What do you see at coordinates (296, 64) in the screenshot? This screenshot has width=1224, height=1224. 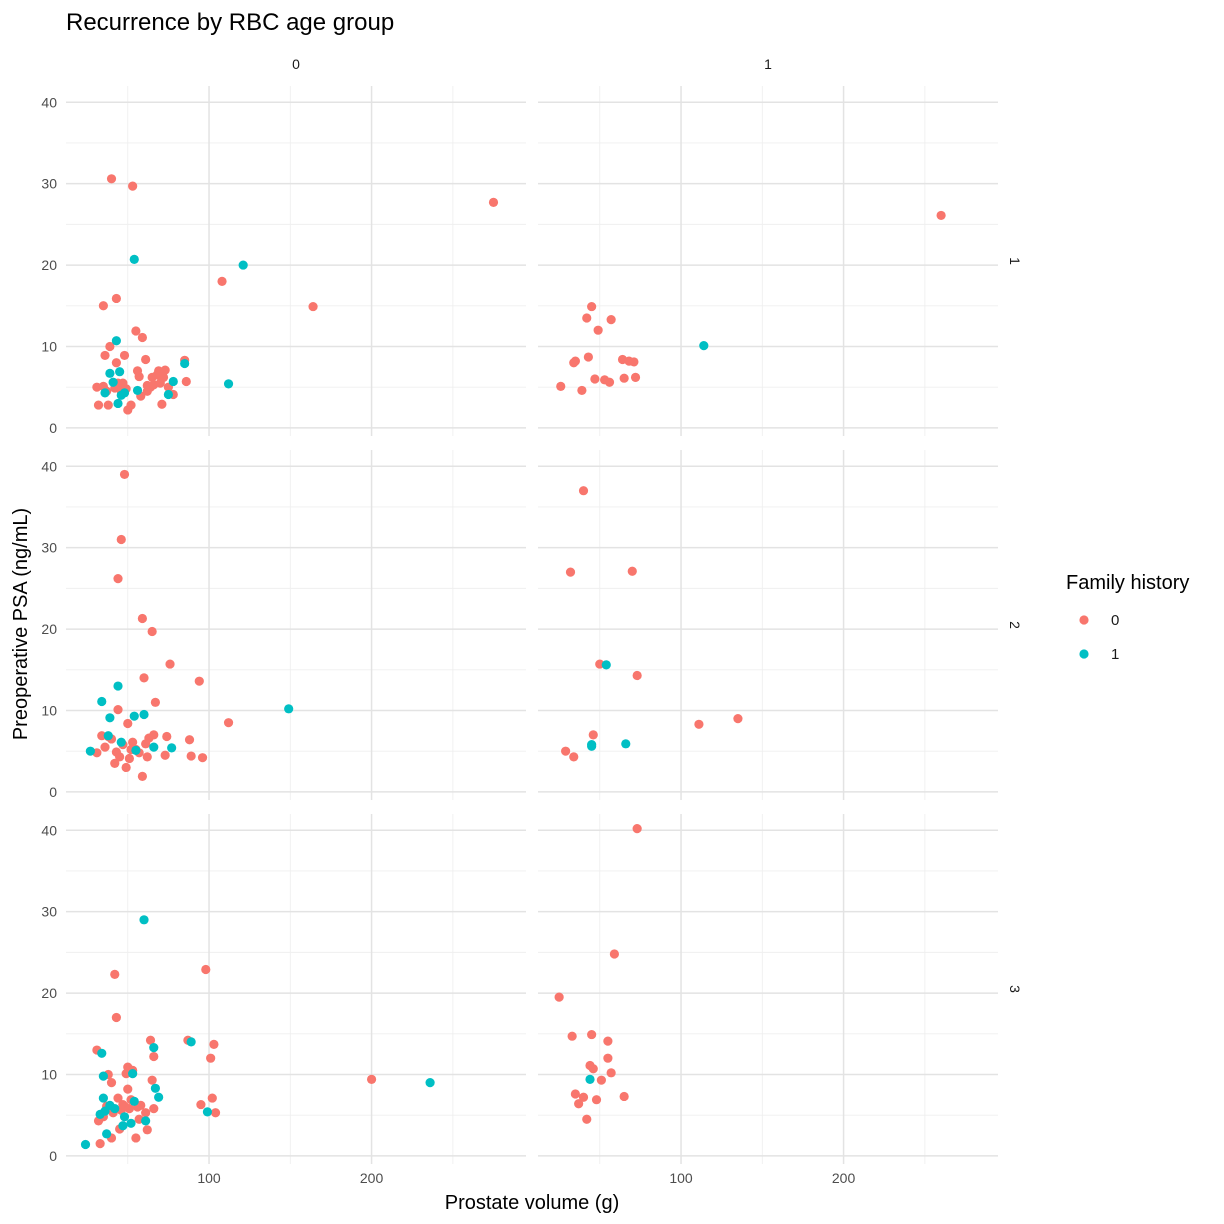 I see `column-facet-label: 0` at bounding box center [296, 64].